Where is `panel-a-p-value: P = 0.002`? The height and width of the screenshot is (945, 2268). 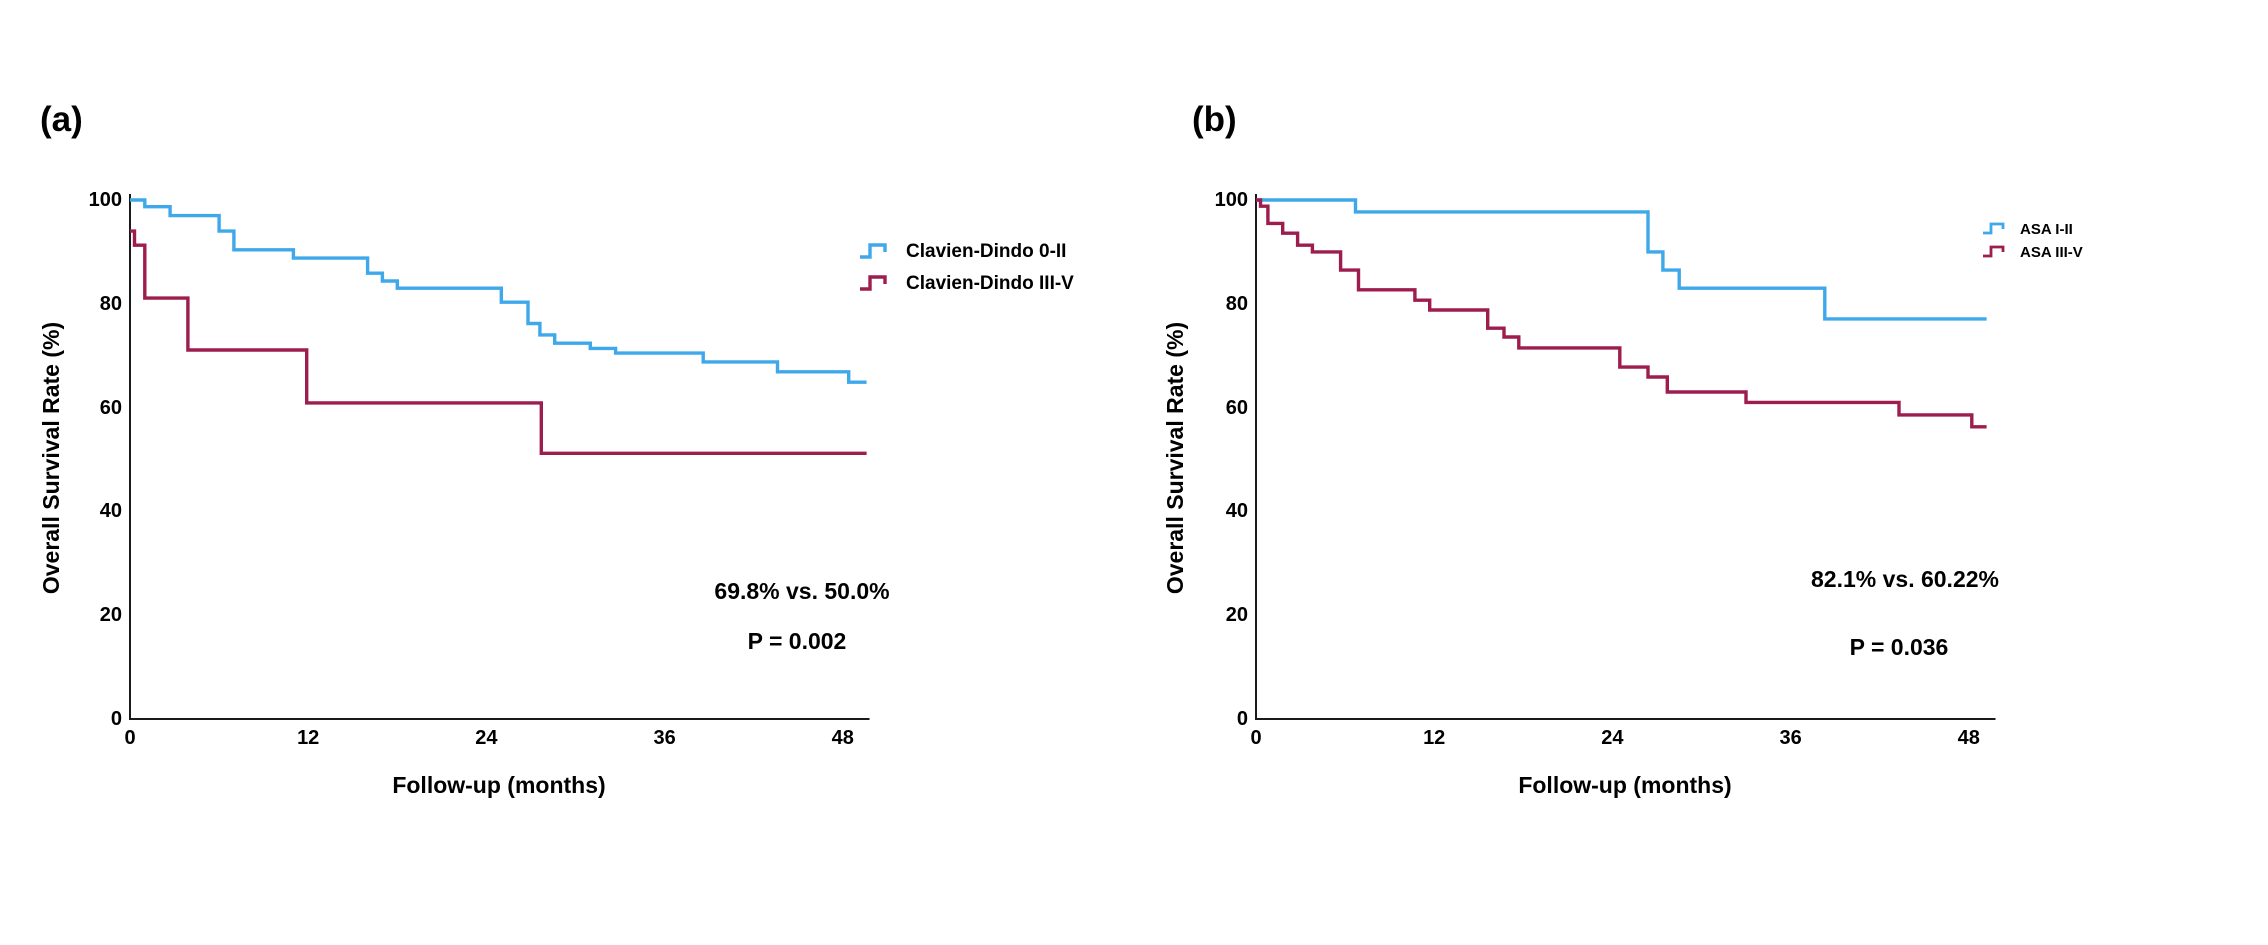
panel-a-p-value: P = 0.002 is located at coordinates (797, 641).